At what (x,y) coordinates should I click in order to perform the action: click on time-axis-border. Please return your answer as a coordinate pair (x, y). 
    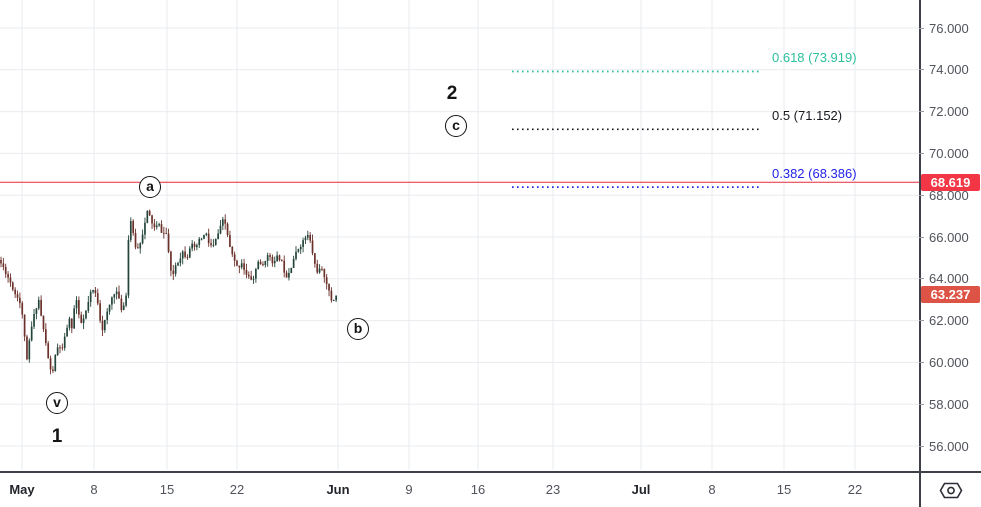
    Looking at the image, I should click on (490, 472).